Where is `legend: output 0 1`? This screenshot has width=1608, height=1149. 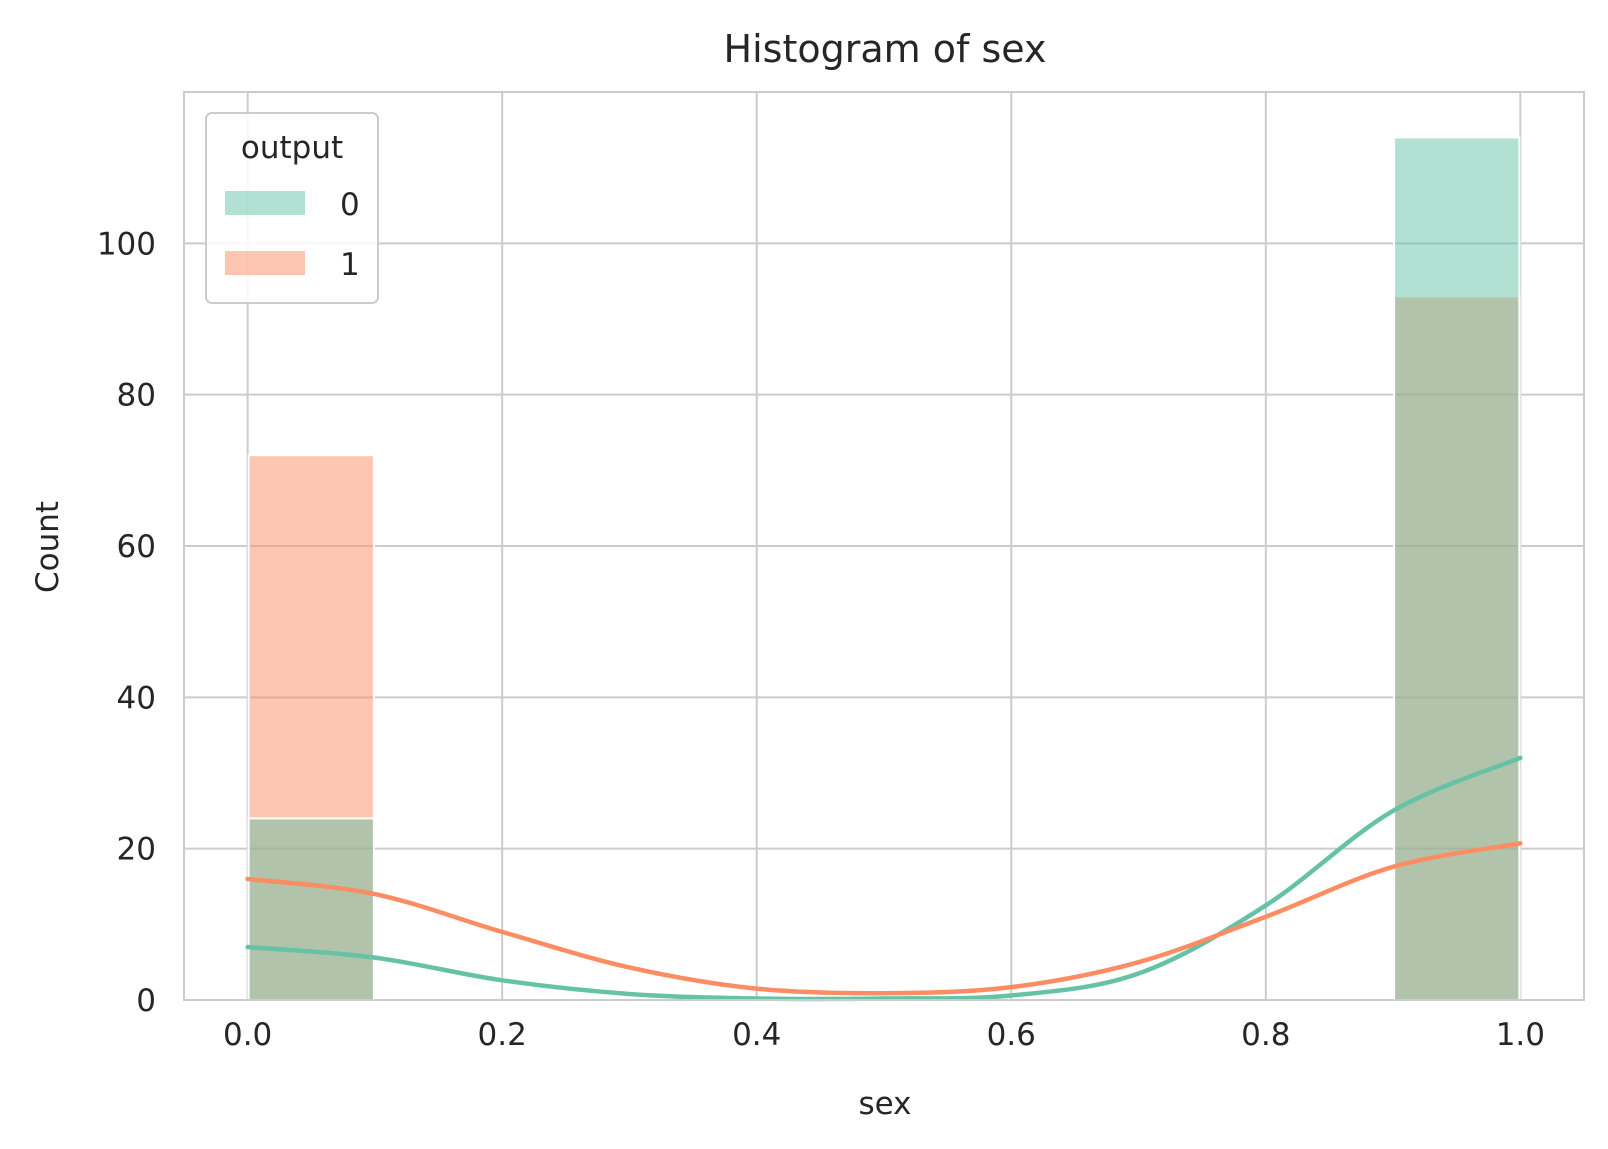 legend: output 0 1 is located at coordinates (292, 208).